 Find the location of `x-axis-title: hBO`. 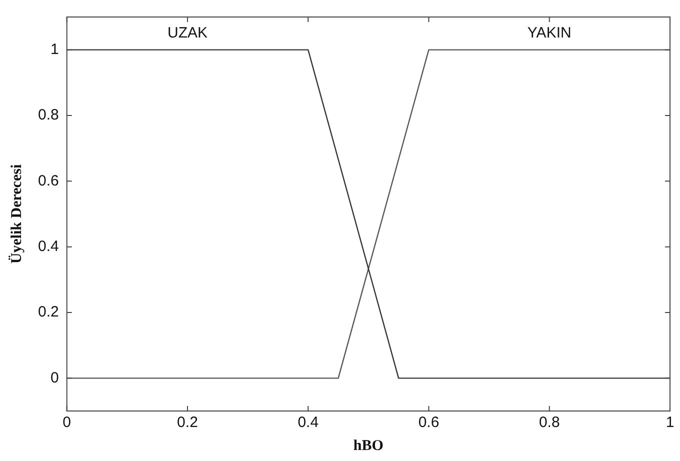

x-axis-title: hBO is located at coordinates (368, 446).